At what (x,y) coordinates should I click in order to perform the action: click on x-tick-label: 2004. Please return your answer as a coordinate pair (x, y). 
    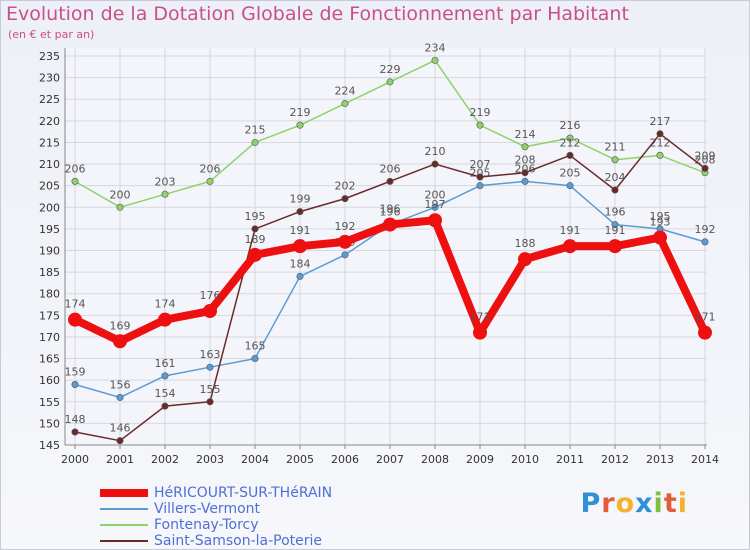
    Looking at the image, I should click on (255, 459).